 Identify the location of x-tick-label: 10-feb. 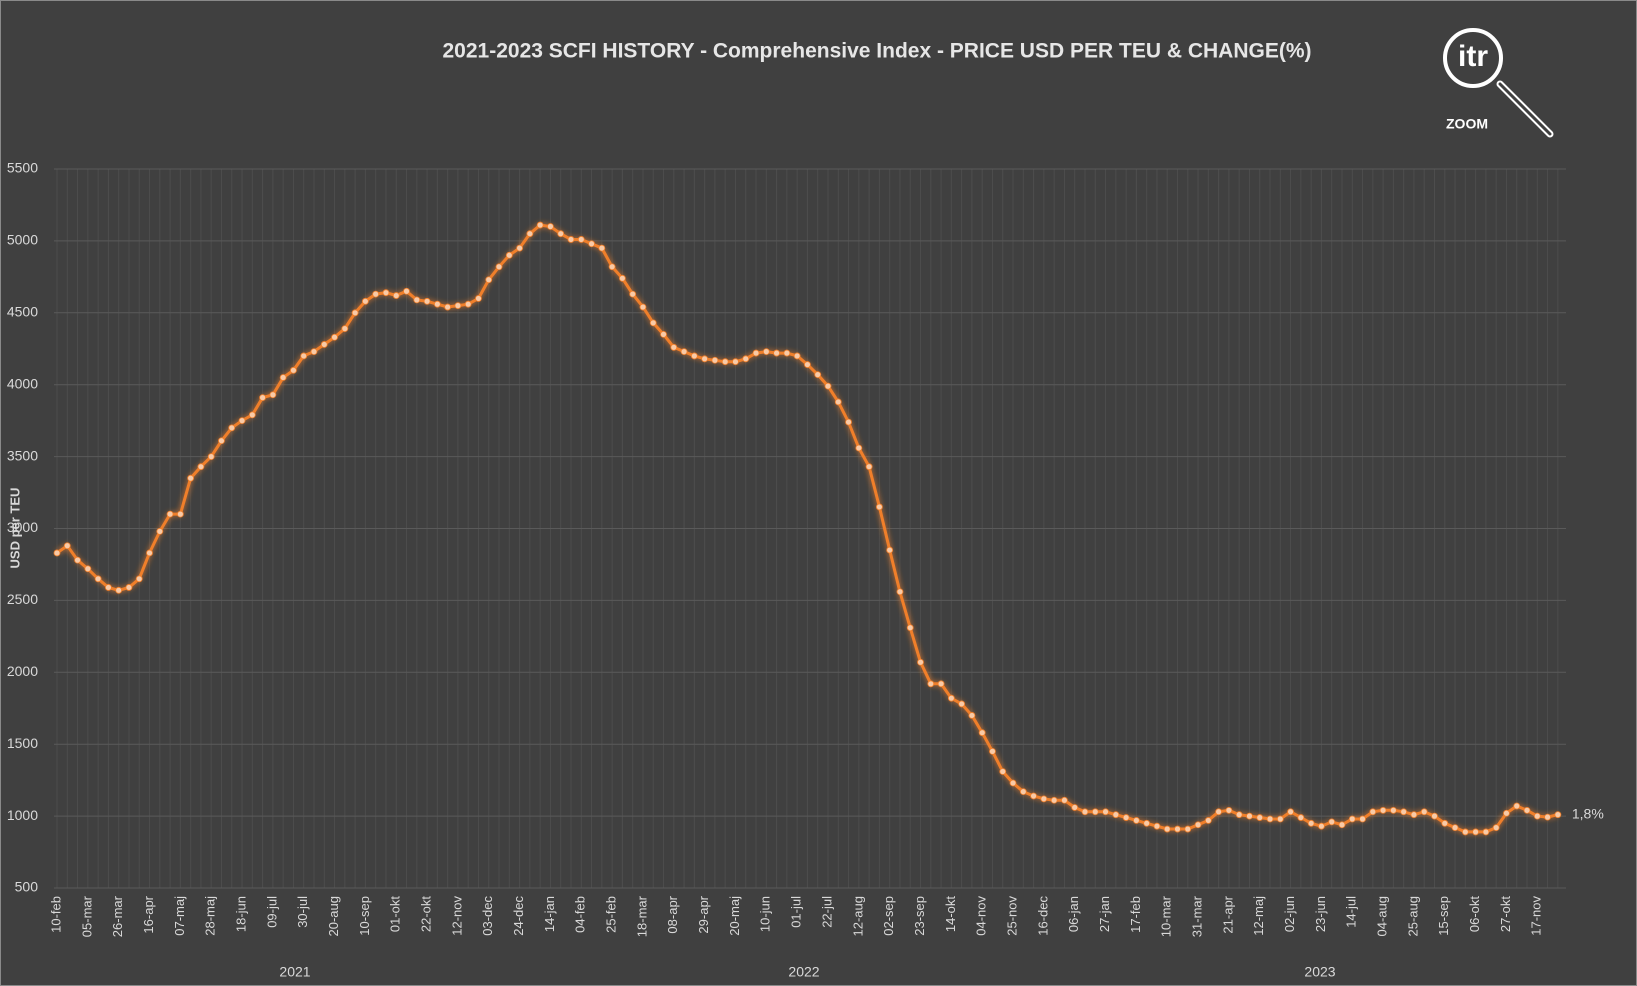
(55, 914).